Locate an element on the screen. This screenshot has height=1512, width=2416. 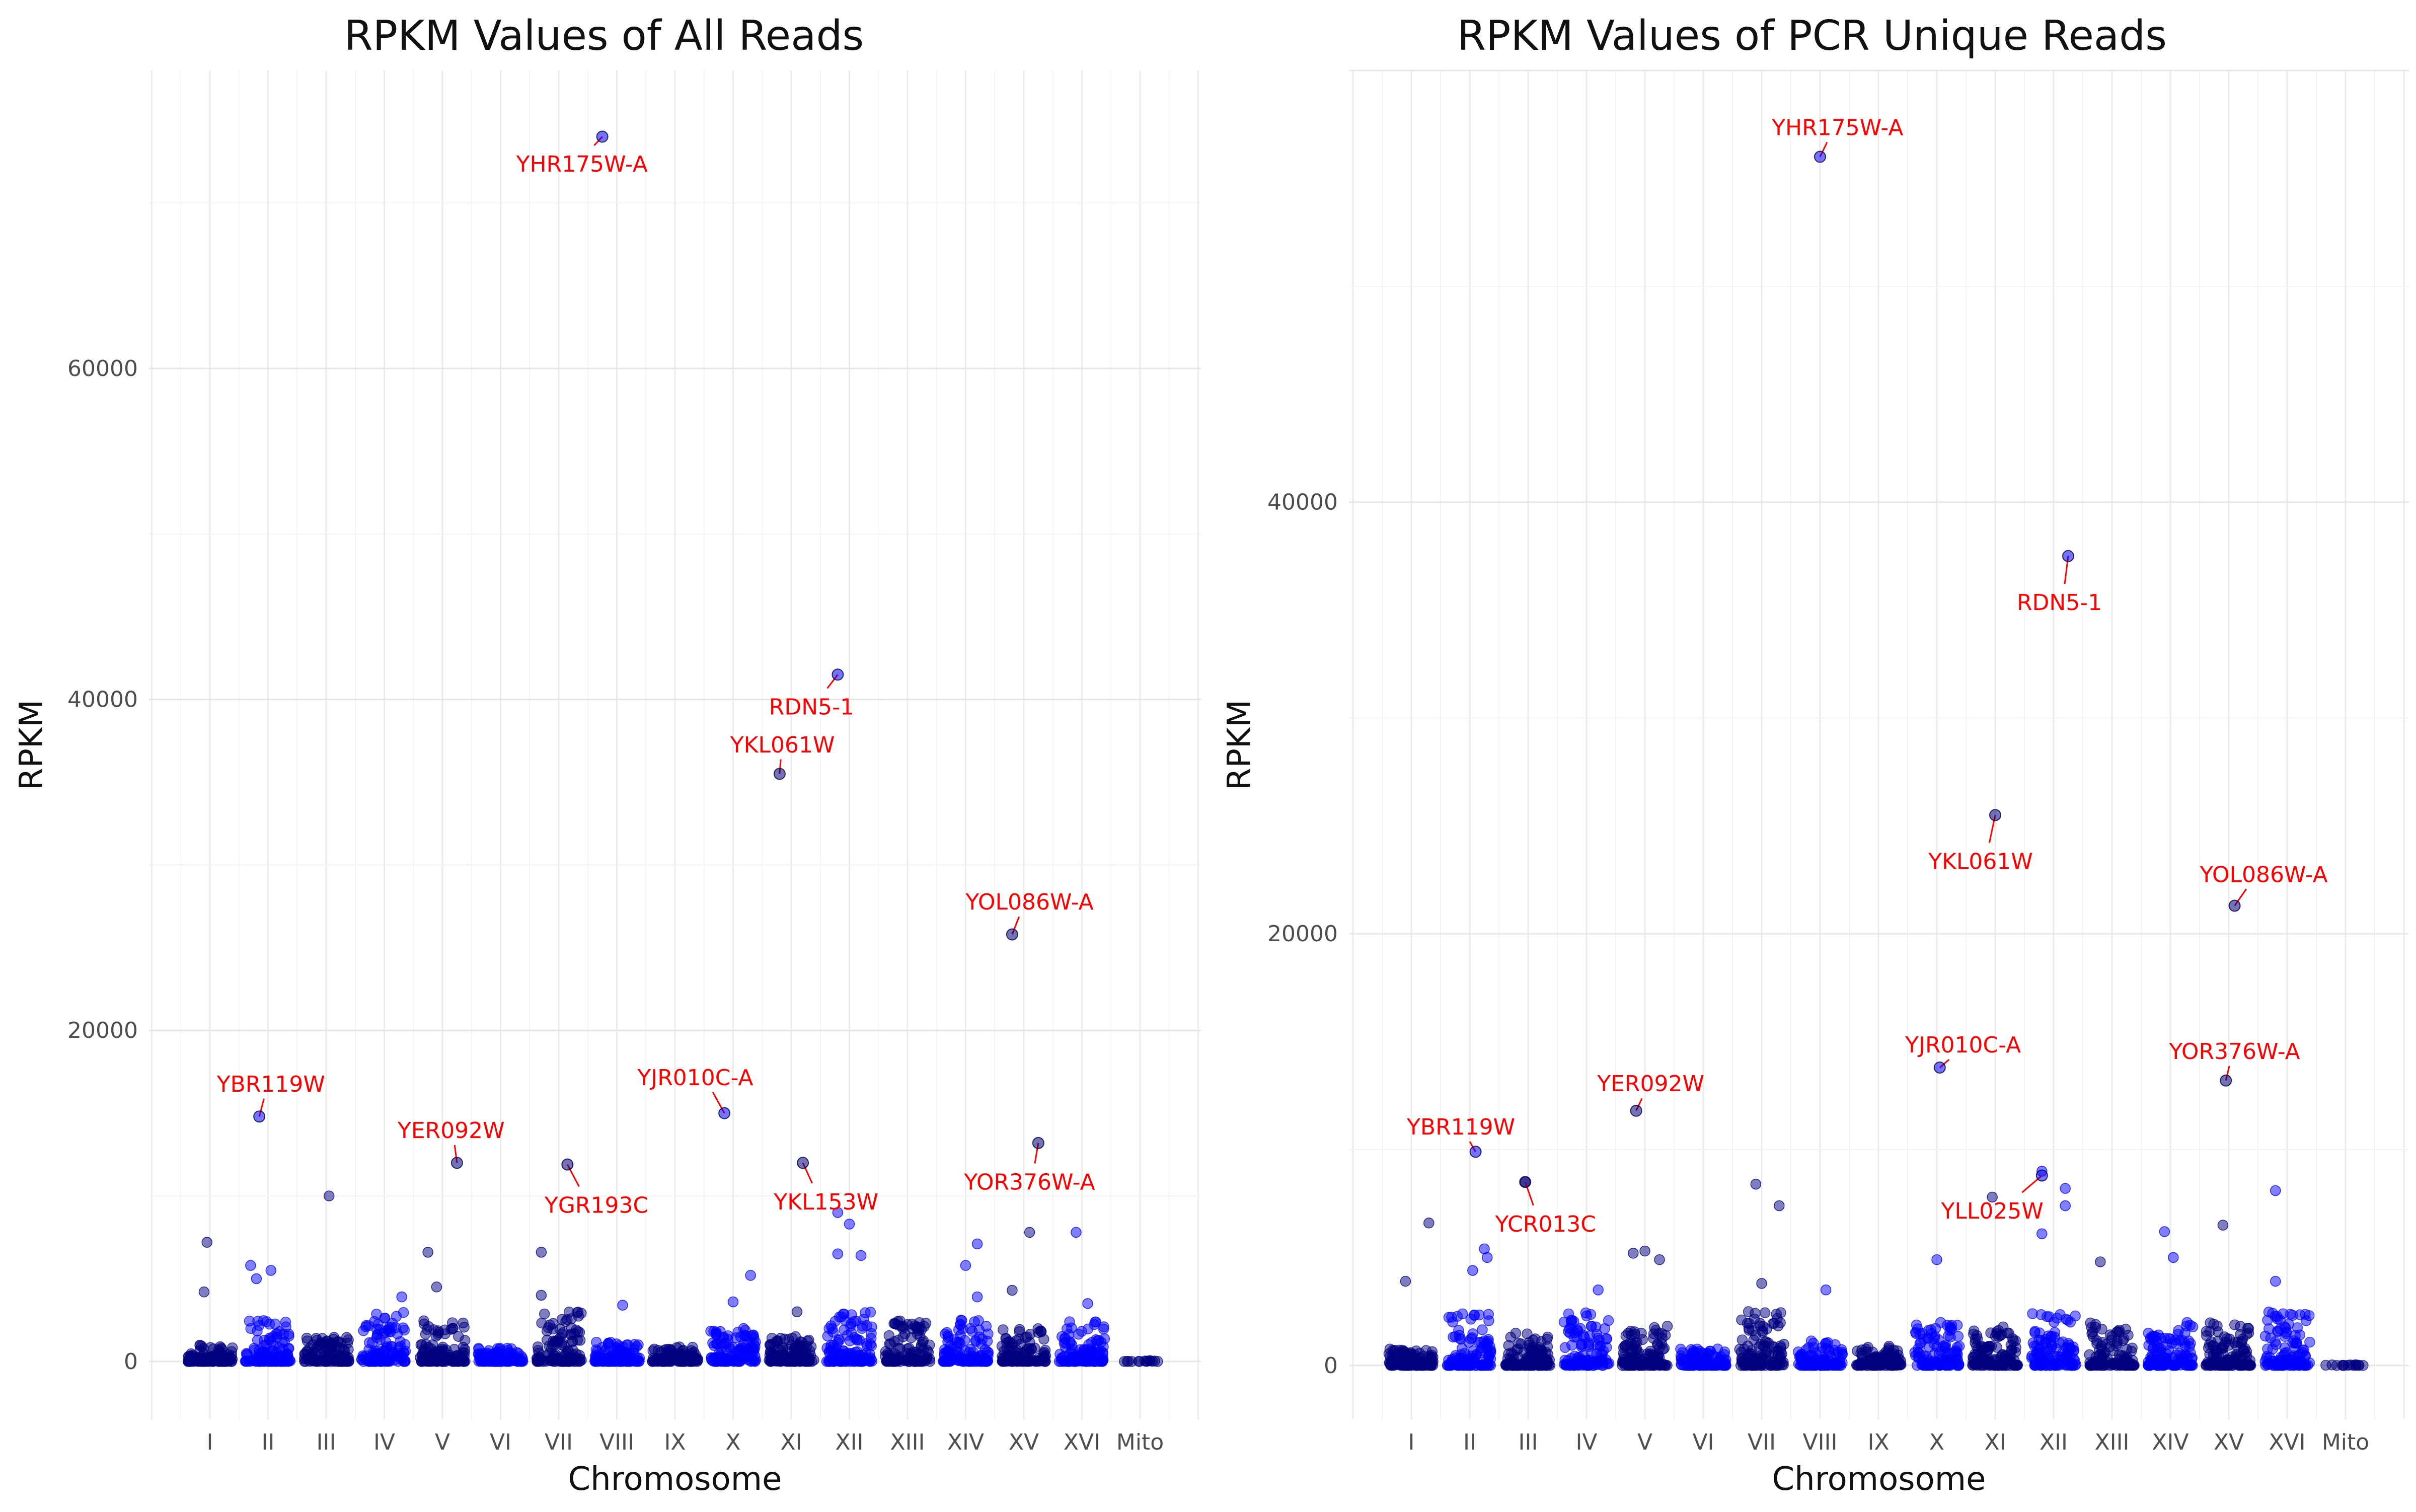
gene-label: YKL153W is located at coordinates (825, 1202).